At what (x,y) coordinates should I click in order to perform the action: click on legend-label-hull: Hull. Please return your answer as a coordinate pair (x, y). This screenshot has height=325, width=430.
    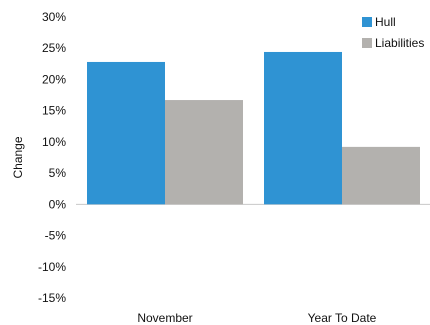
    Looking at the image, I should click on (385, 22).